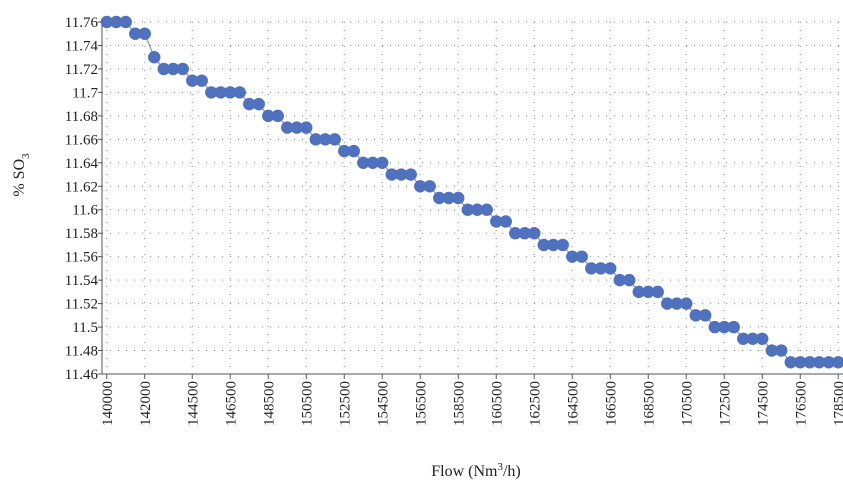  I want to click on x-tick-label: 174500, so click(763, 403).